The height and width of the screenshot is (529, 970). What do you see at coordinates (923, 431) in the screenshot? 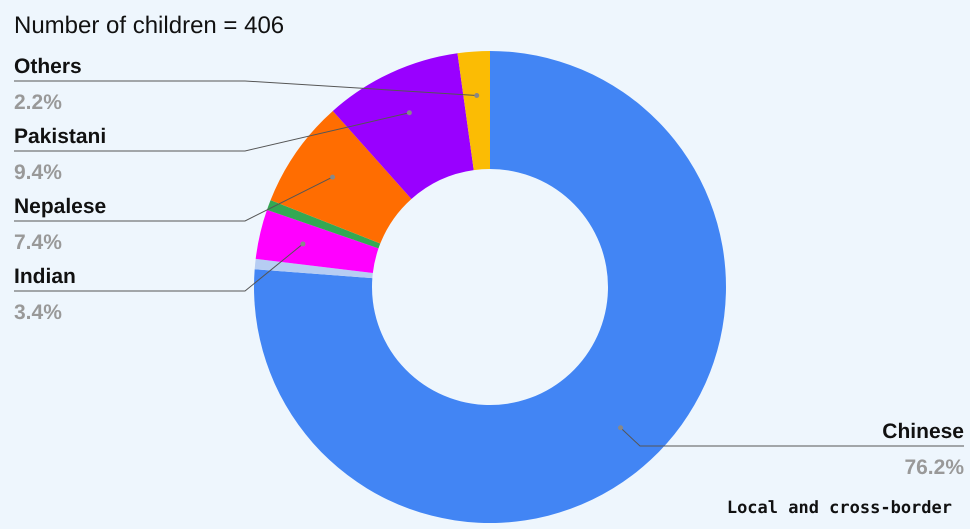
I see `slice-label: Chinese` at bounding box center [923, 431].